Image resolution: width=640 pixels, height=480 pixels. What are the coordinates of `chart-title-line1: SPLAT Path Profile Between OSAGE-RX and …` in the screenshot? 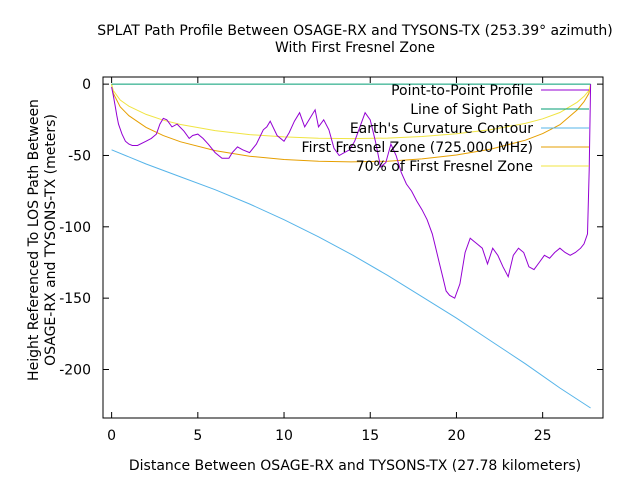 It's located at (354, 31).